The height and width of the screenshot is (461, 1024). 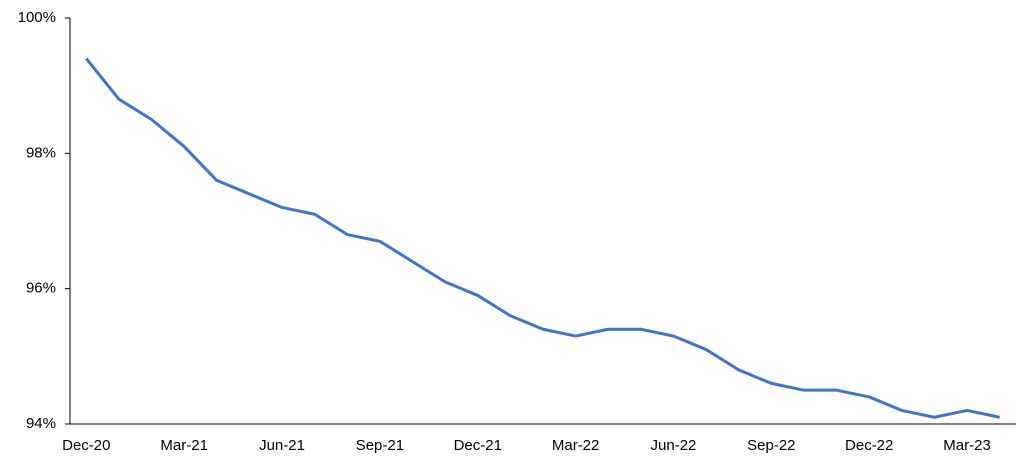 What do you see at coordinates (967, 445) in the screenshot?
I see `x-tick-label: Mar-23` at bounding box center [967, 445].